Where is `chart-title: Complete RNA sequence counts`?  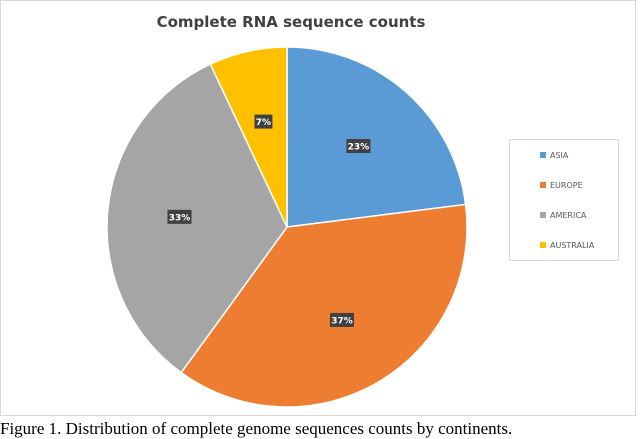
chart-title: Complete RNA sequence counts is located at coordinates (291, 22).